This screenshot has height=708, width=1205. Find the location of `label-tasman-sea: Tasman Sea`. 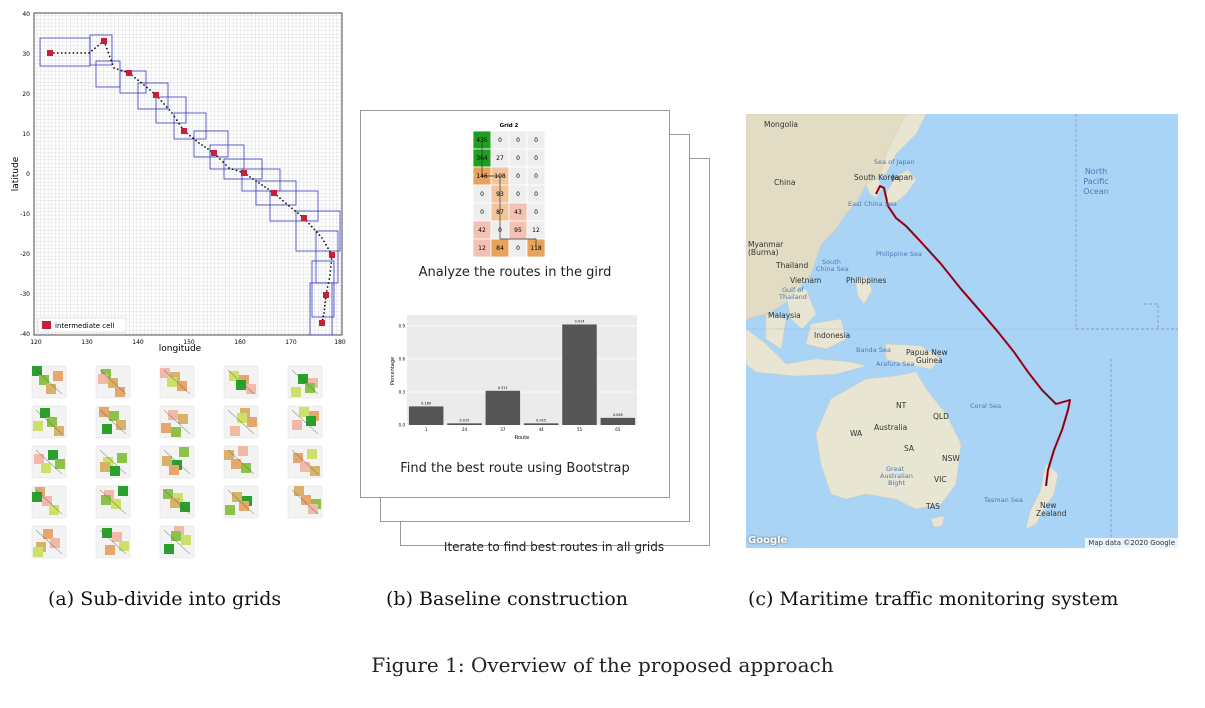

label-tasman-sea: Tasman Sea is located at coordinates (1003, 500).